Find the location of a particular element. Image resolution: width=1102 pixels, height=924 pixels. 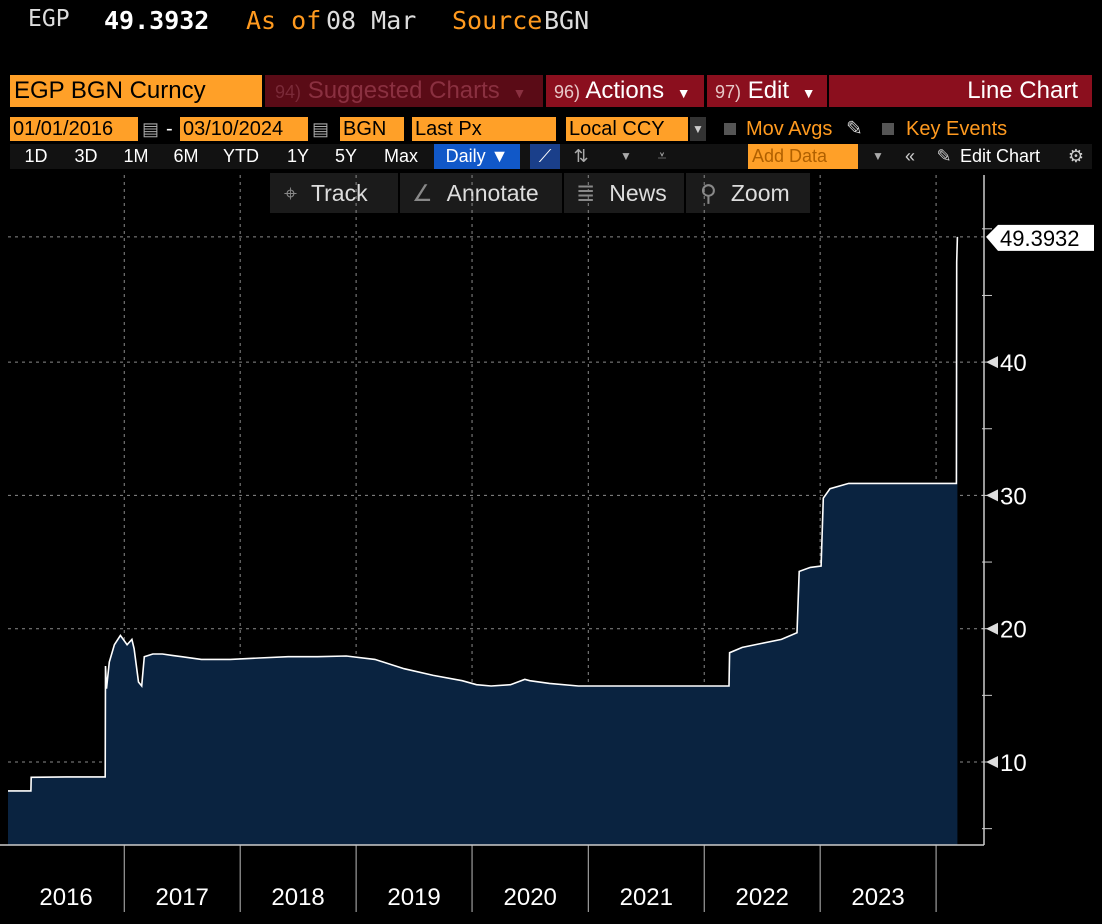

frequency-select: Daily ▼ is located at coordinates (477, 156).